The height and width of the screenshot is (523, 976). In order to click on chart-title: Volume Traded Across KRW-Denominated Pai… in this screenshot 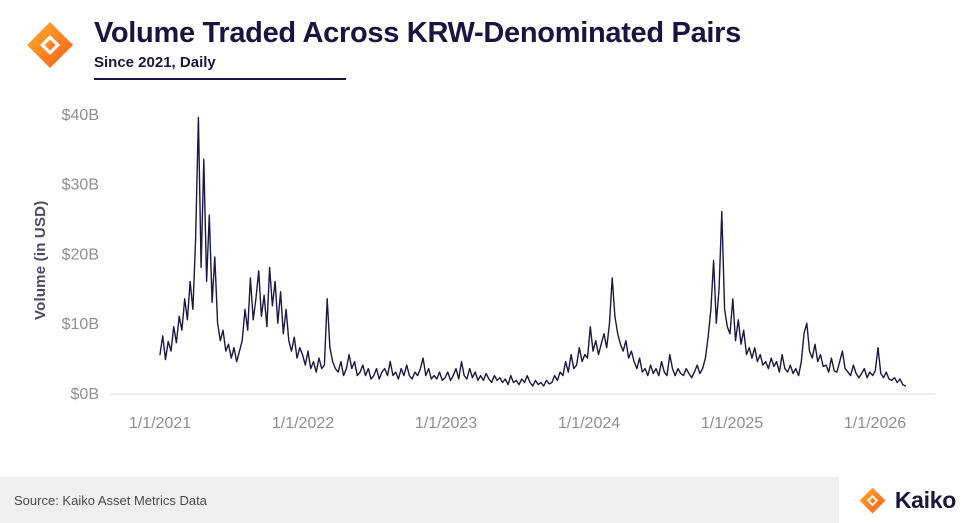, I will do `click(417, 33)`.